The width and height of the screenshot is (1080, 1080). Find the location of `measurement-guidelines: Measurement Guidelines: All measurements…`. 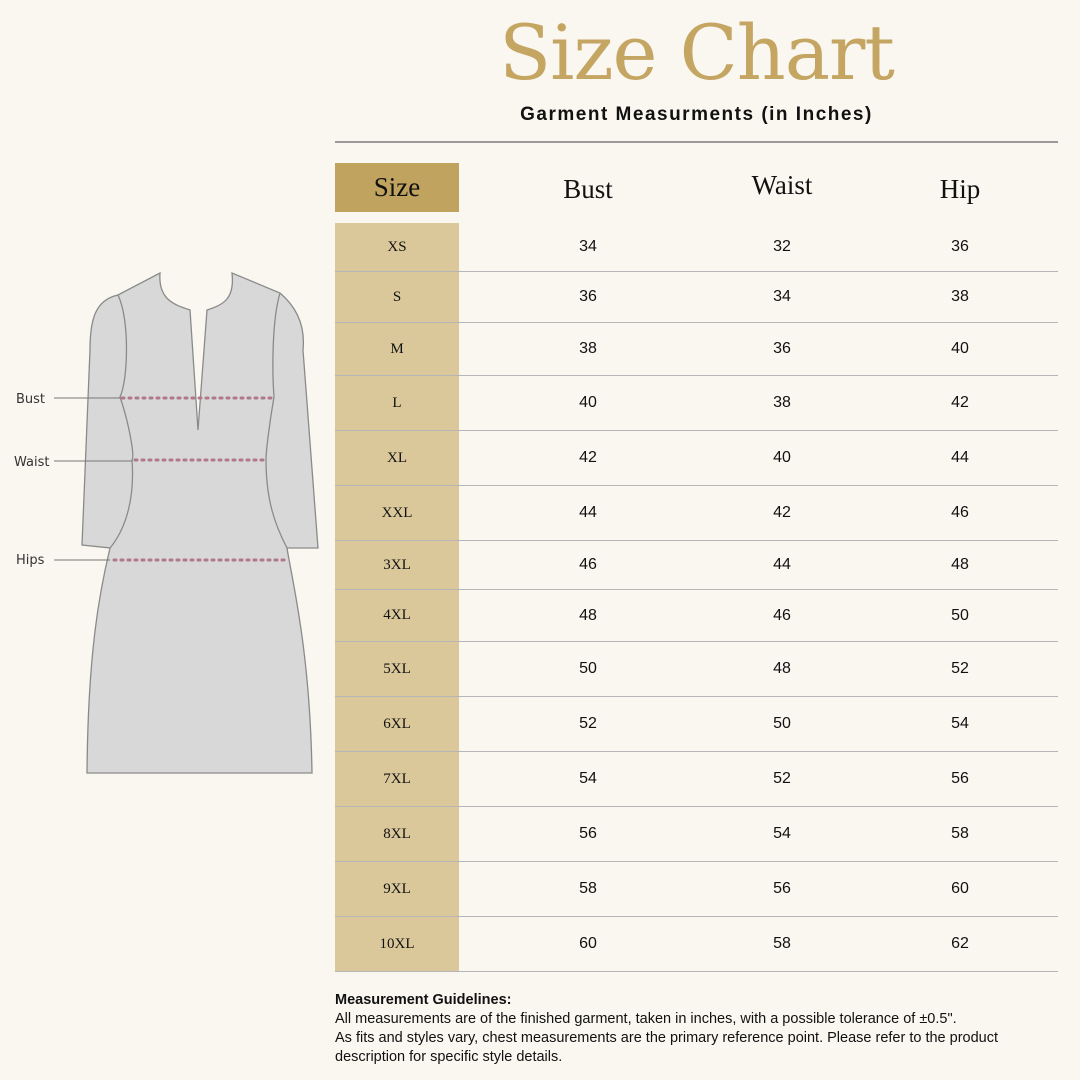

measurement-guidelines: Measurement Guidelines: All measurements… is located at coordinates (697, 1029).